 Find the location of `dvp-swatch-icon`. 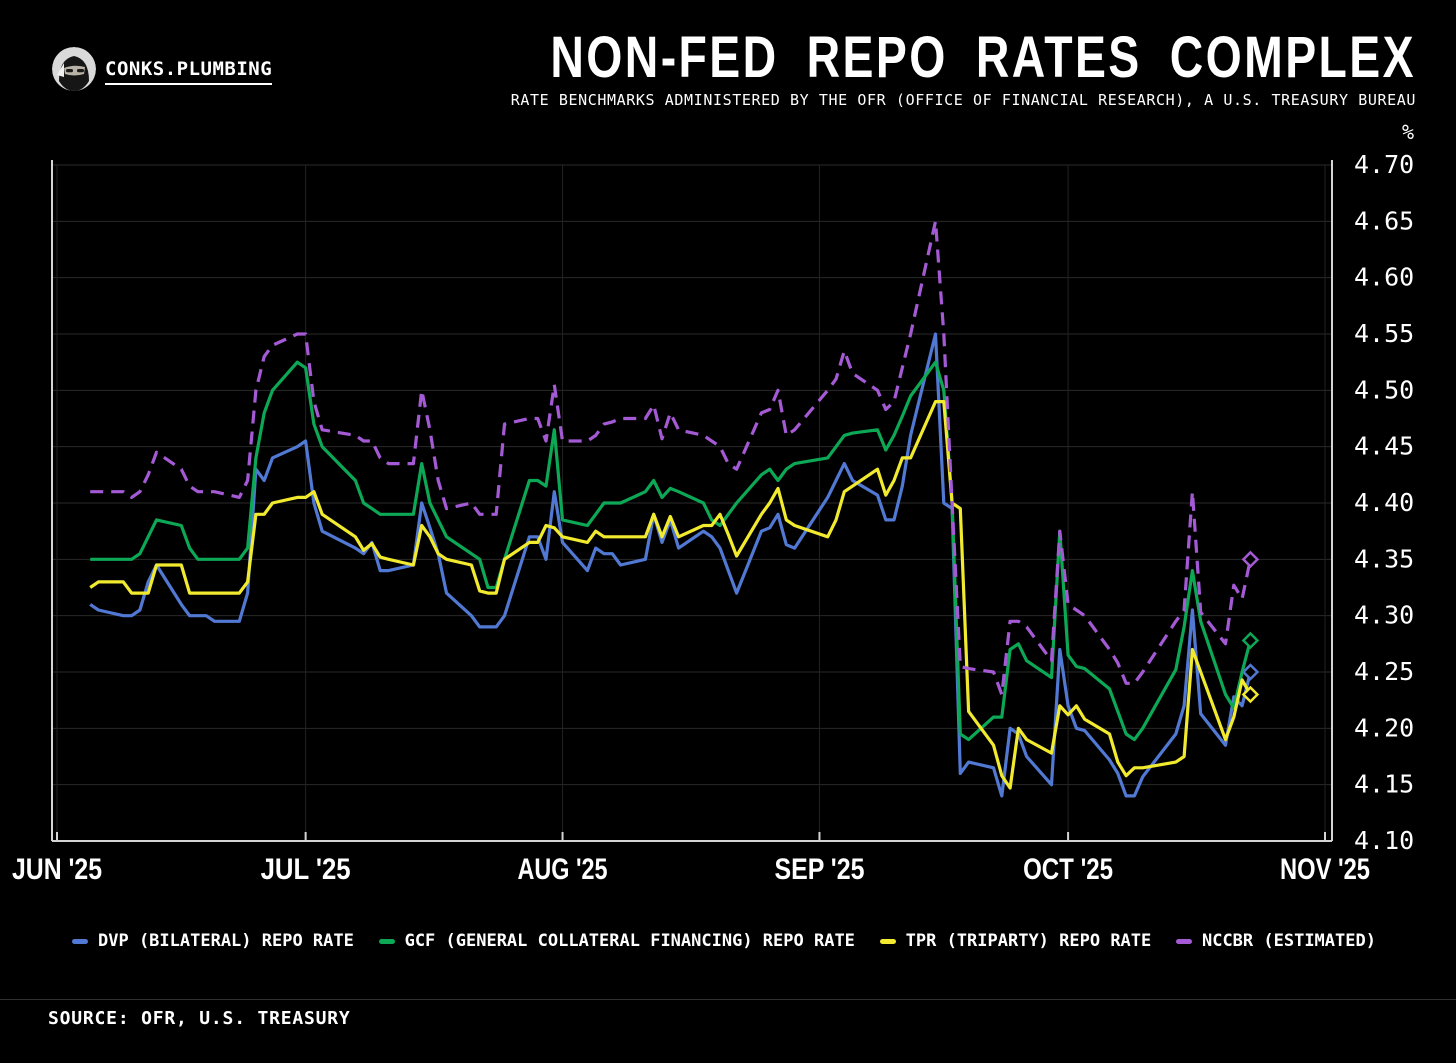

dvp-swatch-icon is located at coordinates (80, 941).